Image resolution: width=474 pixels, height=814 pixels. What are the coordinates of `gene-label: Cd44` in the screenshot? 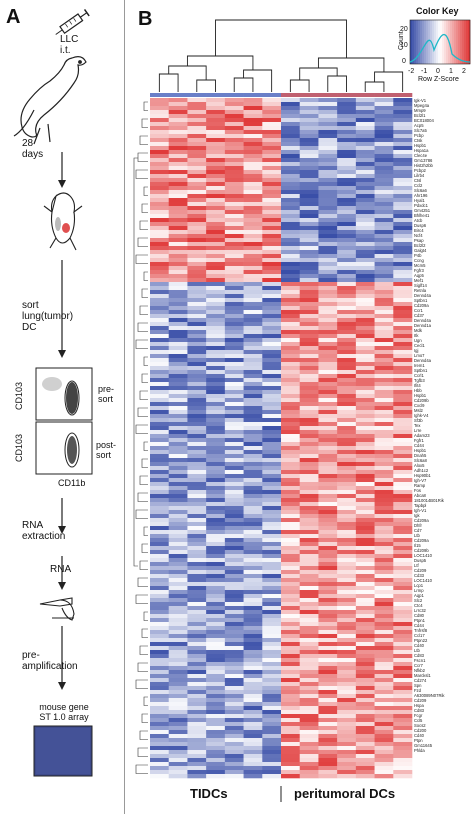 It's located at (419, 625).